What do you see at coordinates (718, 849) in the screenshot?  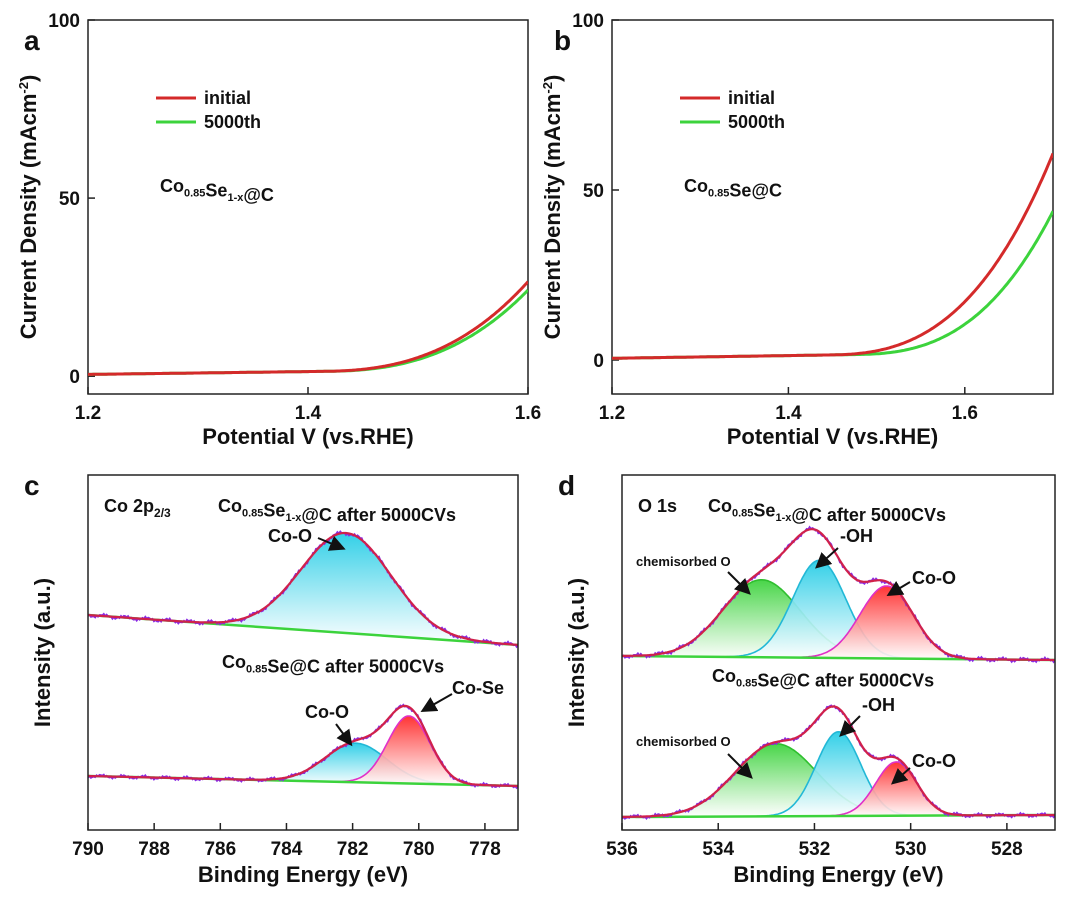 I see `x-tick-label: 534` at bounding box center [718, 849].